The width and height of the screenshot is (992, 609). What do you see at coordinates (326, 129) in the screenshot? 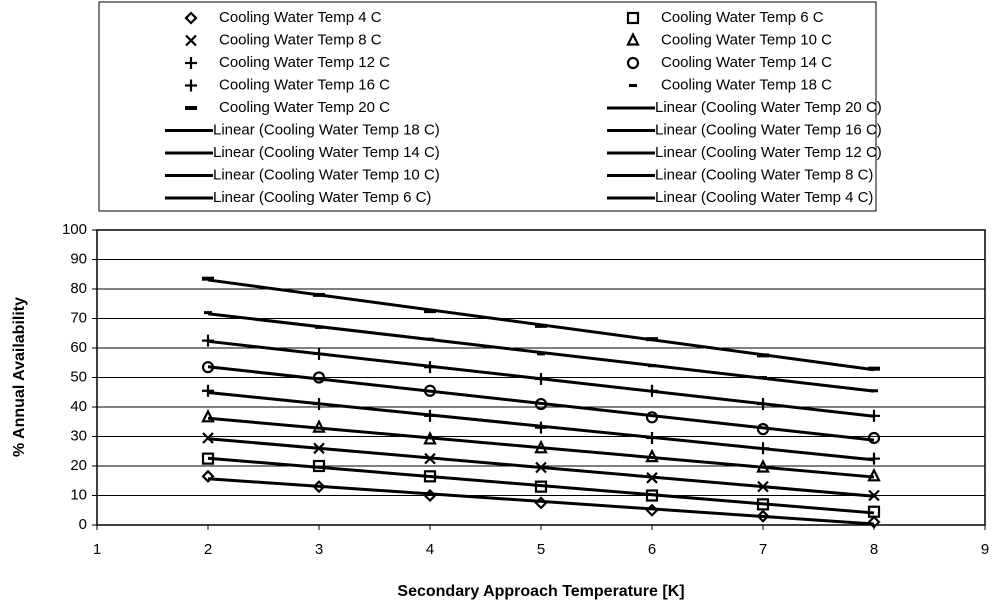
I see `legend-label: Linear (Cooling Water Temp 18 C)` at bounding box center [326, 129].